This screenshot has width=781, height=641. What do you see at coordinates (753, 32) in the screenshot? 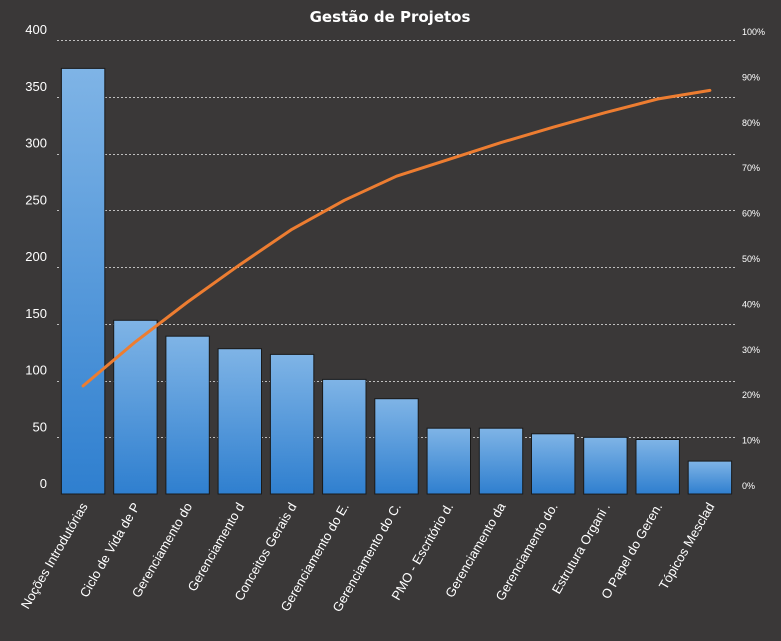
I see `y-right-tick-label: 100%` at bounding box center [753, 32].